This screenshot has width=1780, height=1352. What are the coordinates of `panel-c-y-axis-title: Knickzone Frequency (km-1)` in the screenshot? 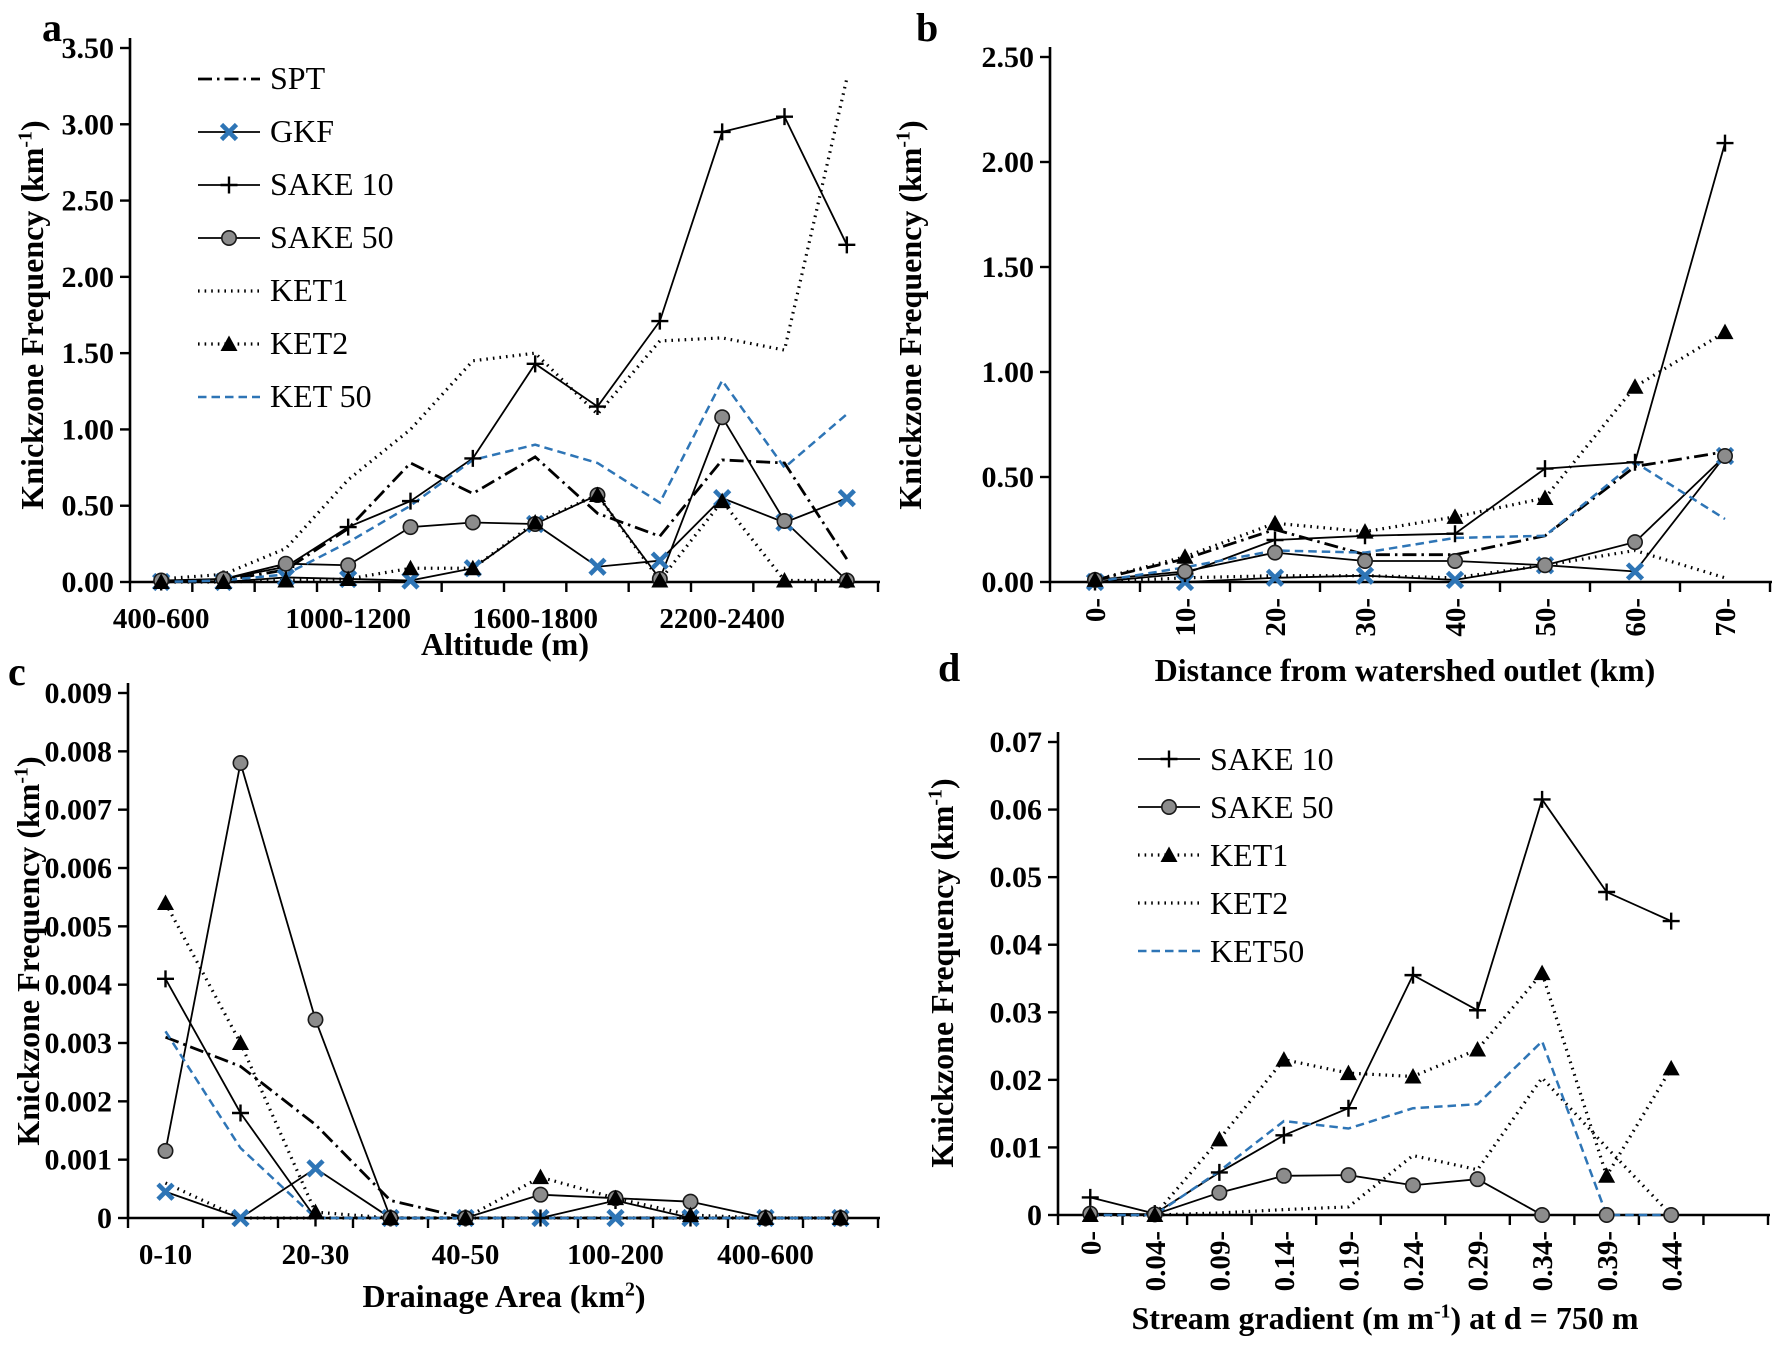 It's located at (28, 951).